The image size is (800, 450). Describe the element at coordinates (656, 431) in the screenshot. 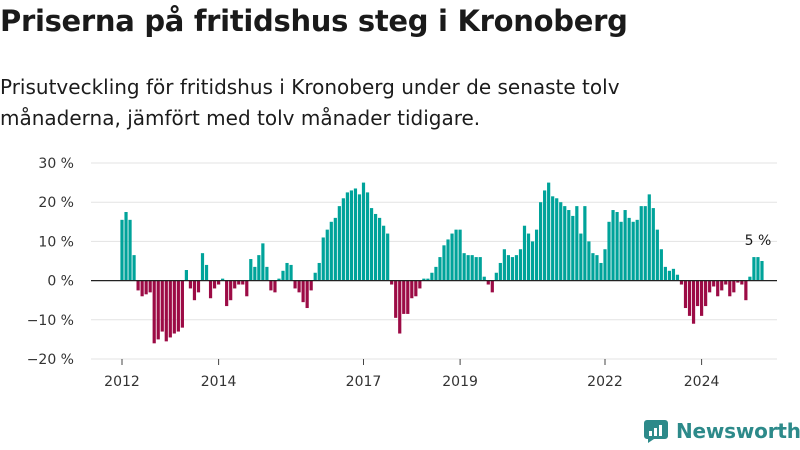

I see `newsworthy-logo-icon` at that location.